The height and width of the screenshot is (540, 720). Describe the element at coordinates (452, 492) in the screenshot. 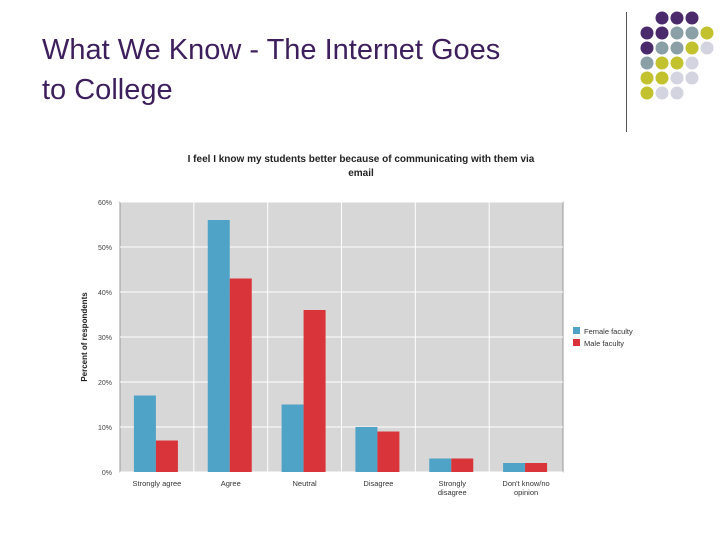

I see `x-tick-label: disagree` at that location.